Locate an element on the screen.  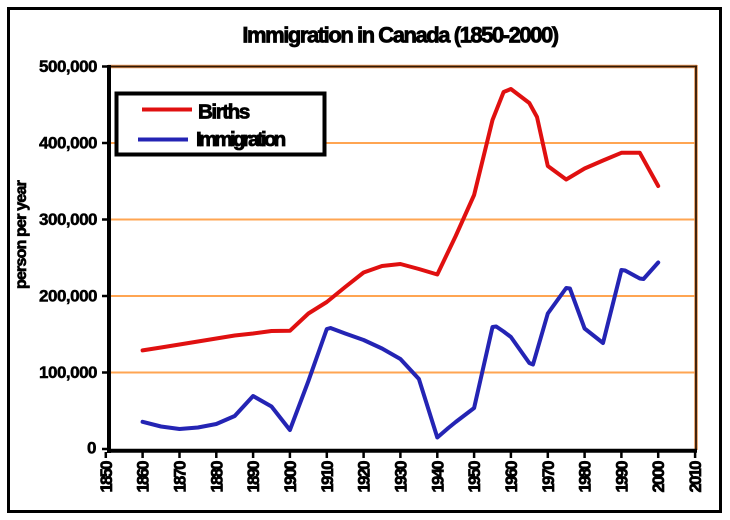
svg-text: 2000 is located at coordinates (659, 477).